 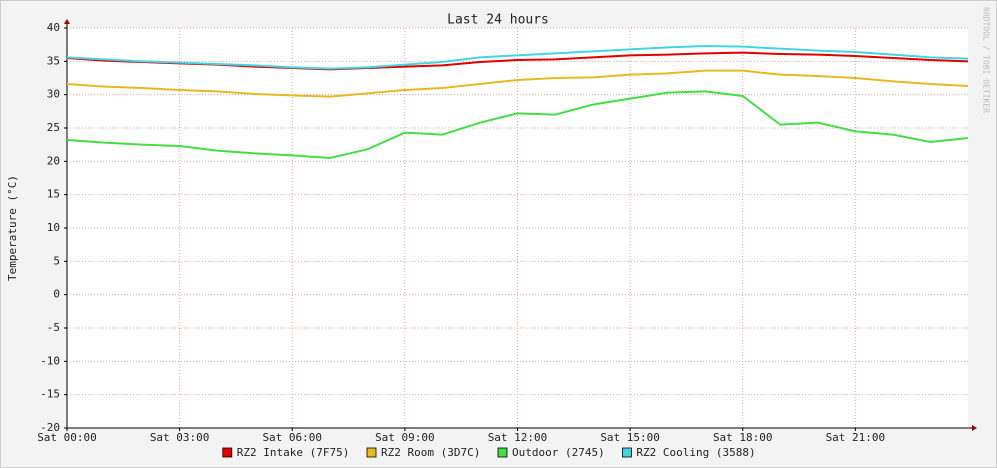 I want to click on x-tick-label: Sat 06:00, so click(x=292, y=437).